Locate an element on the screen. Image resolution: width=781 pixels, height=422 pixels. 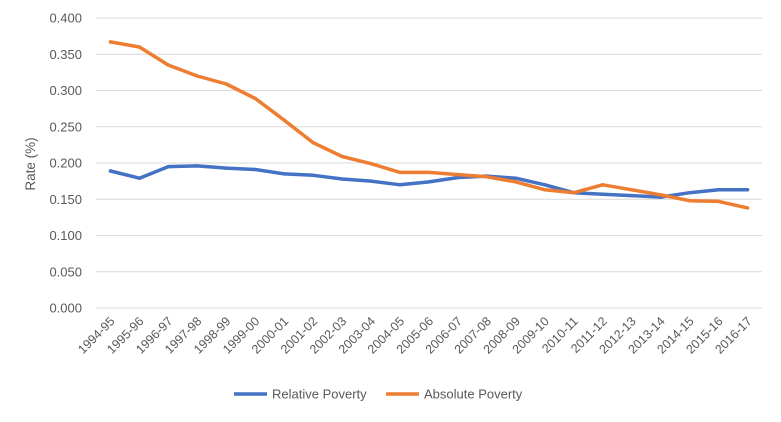
y-tick-label: 0.350 is located at coordinates (65, 54).